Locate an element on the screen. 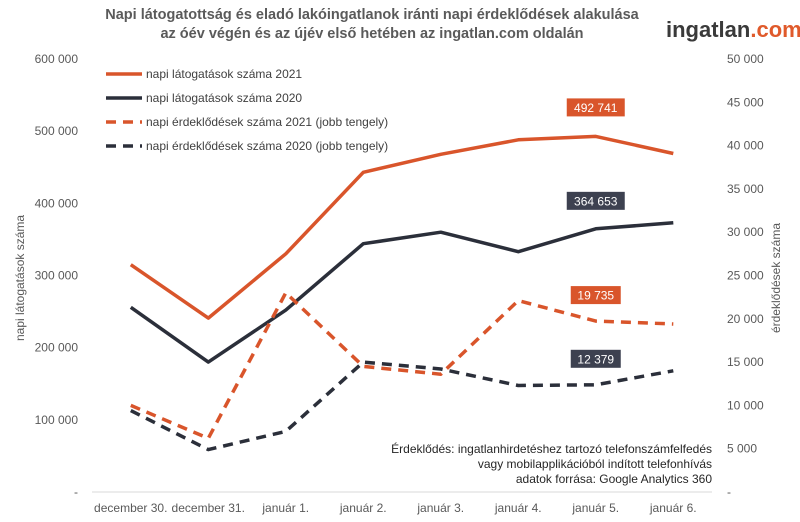  y-axis-label: napi látogatások száma is located at coordinates (20, 278).